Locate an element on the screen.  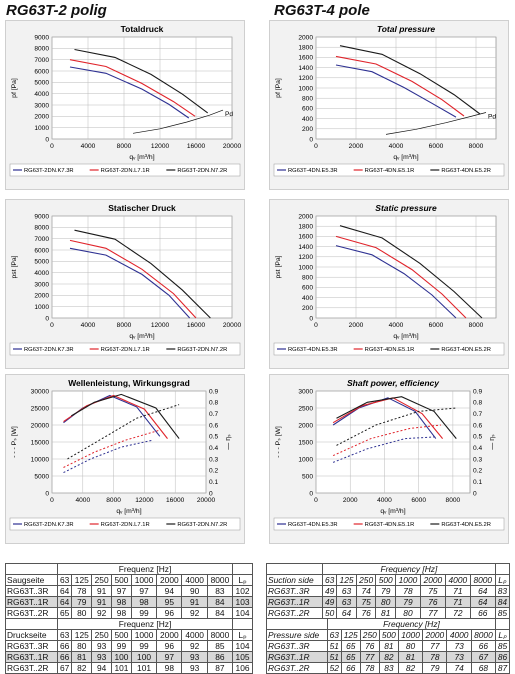
y2-tick-label: 0.6 is located at coordinates (477, 425).